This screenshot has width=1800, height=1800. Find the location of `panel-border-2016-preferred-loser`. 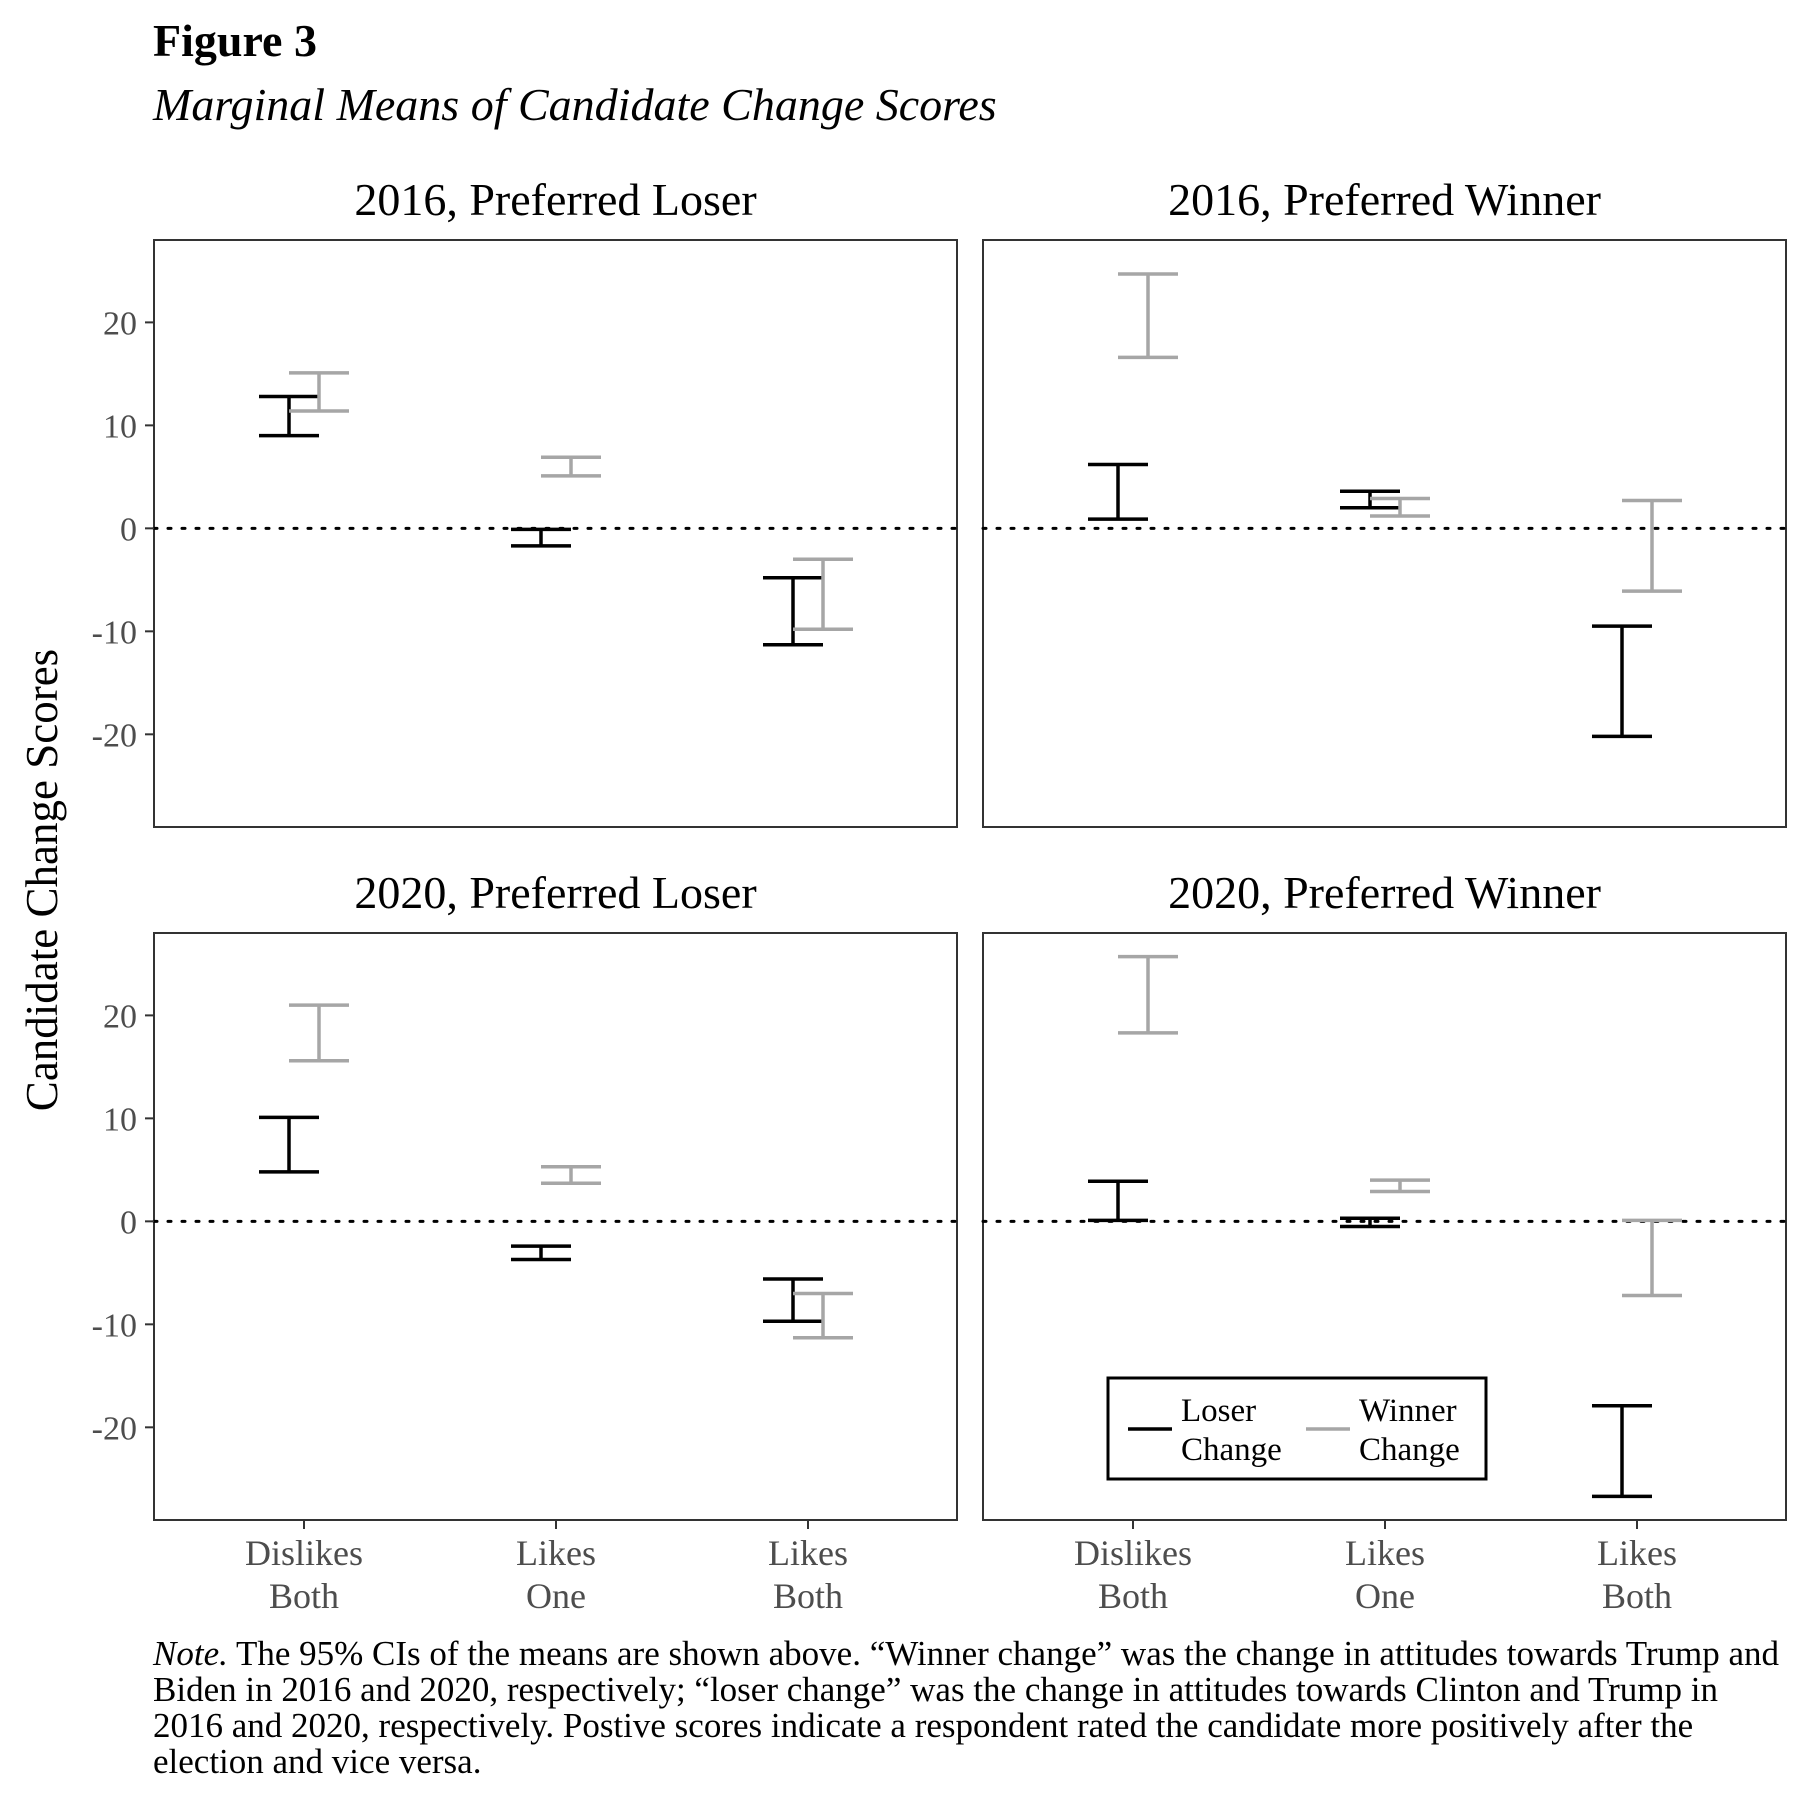

panel-border-2016-preferred-loser is located at coordinates (555, 533).